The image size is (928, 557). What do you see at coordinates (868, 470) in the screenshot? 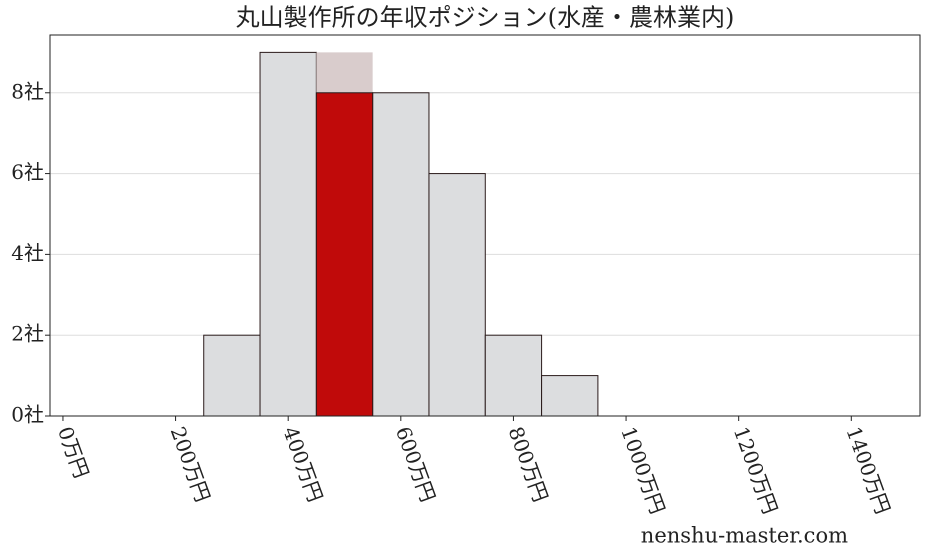
I see `x-tick-label: 1400万円` at bounding box center [868, 470].